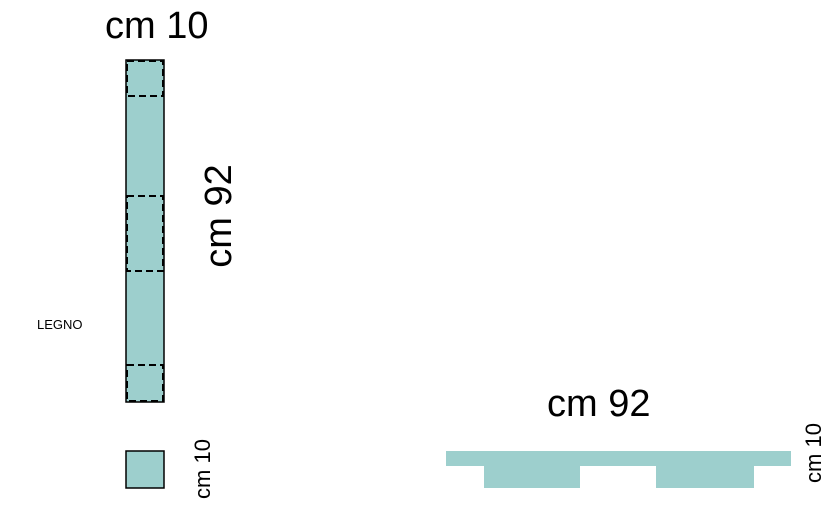 Image resolution: width=830 pixels, height=512 pixels. I want to click on side-block-right, so click(705, 476).